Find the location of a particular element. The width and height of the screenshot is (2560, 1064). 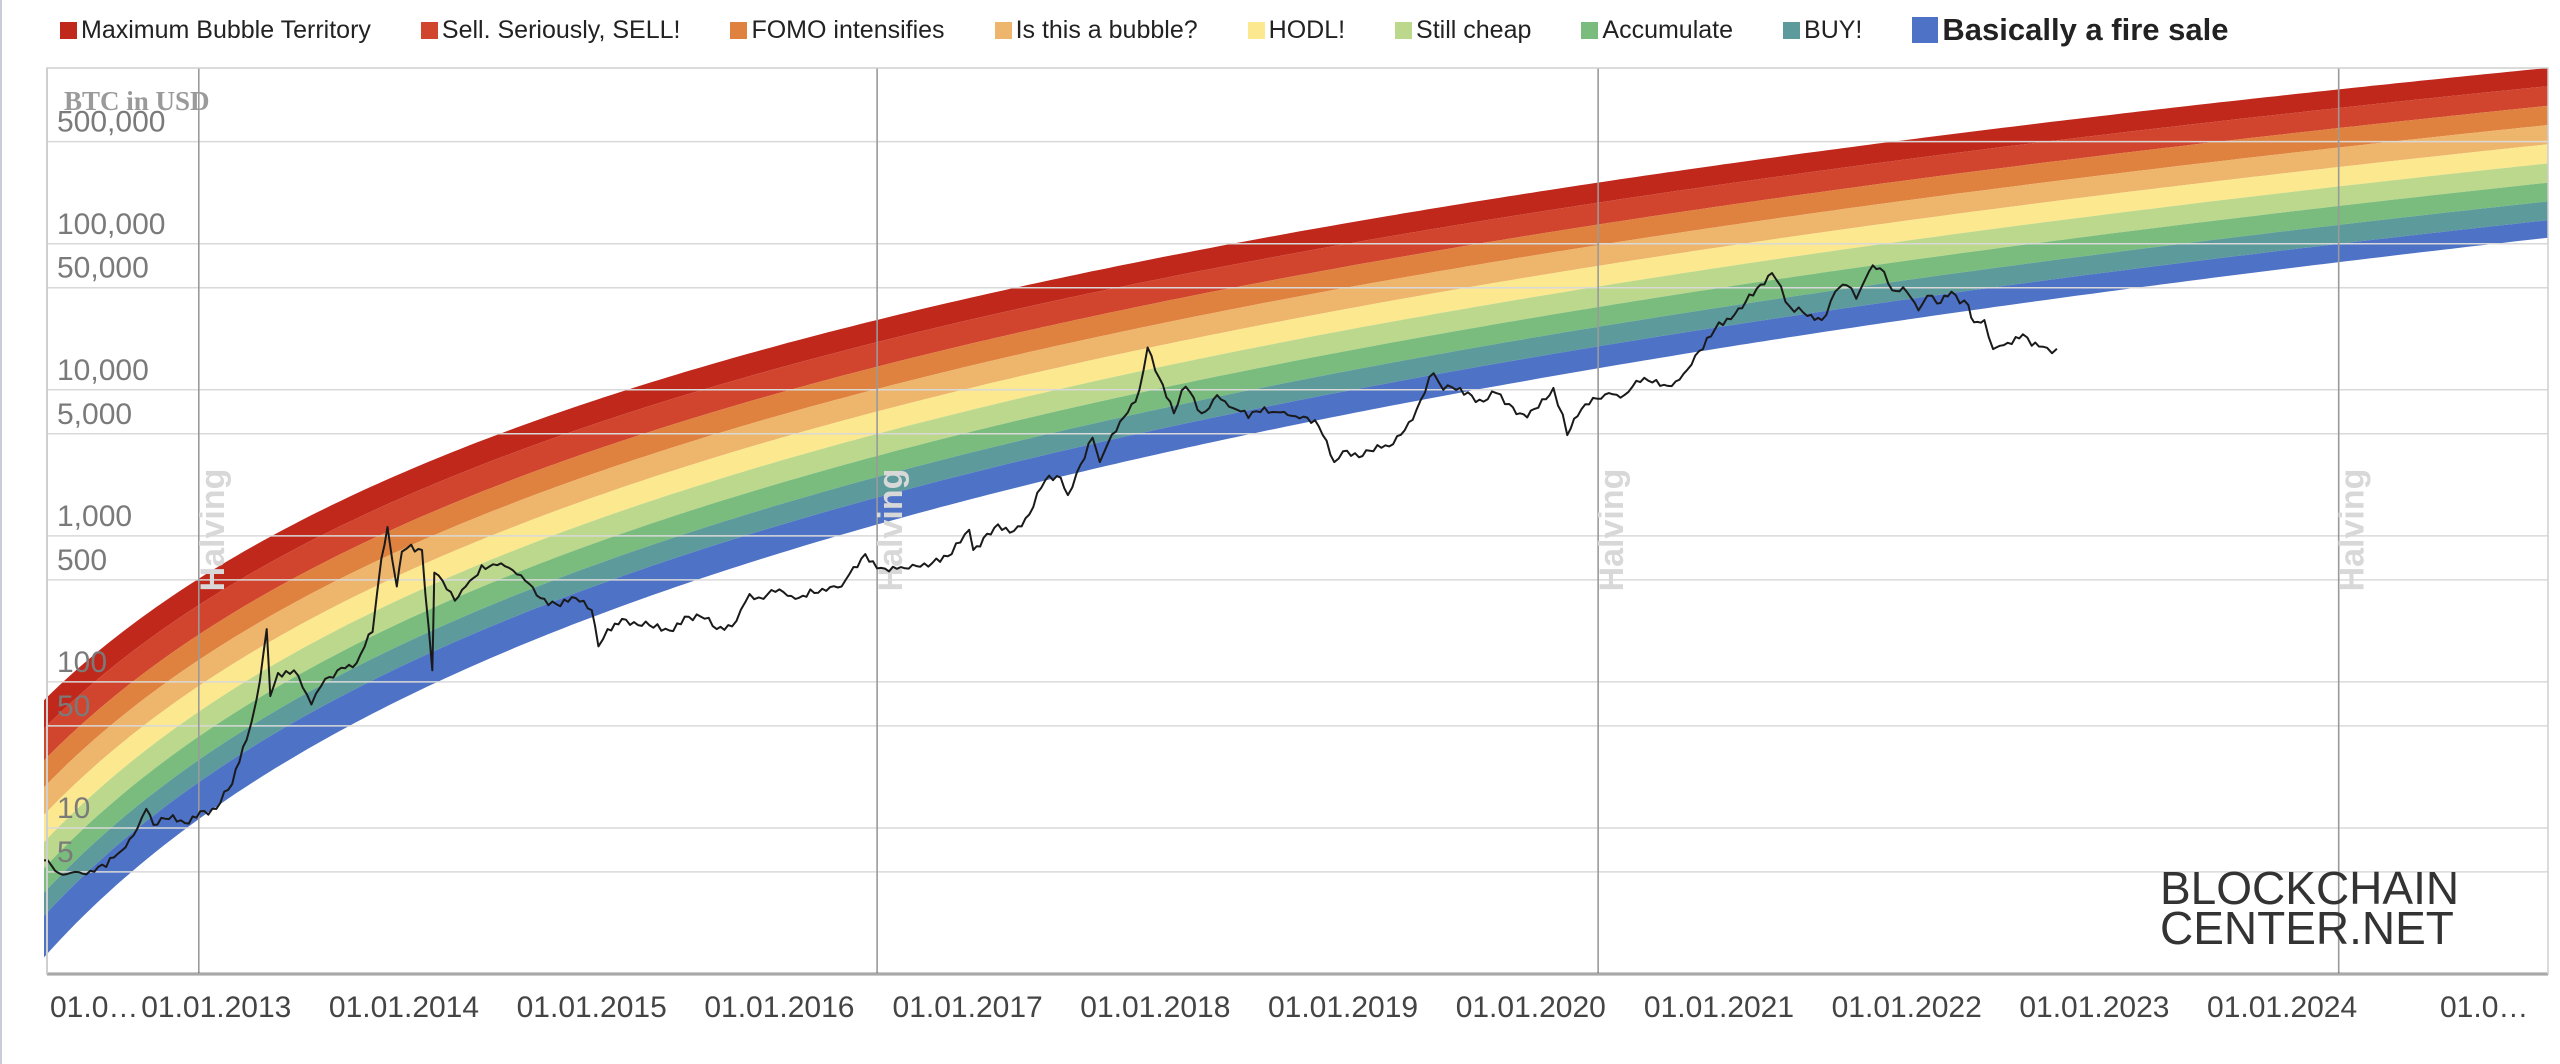

logo-line-2: CENTER.NET is located at coordinates (2307, 928).